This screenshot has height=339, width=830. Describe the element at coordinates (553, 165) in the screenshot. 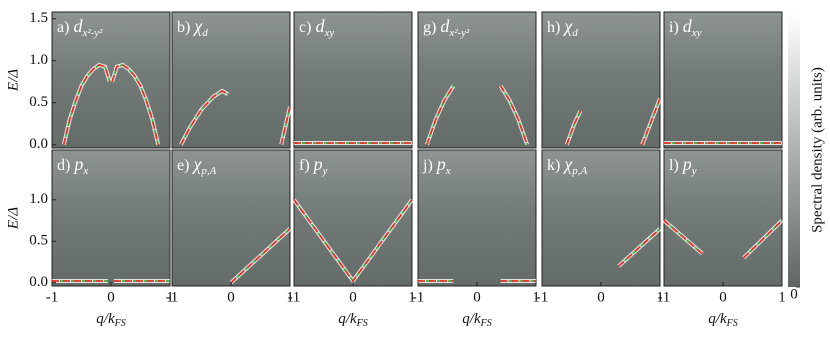

I see `panel-letter: k)` at that location.